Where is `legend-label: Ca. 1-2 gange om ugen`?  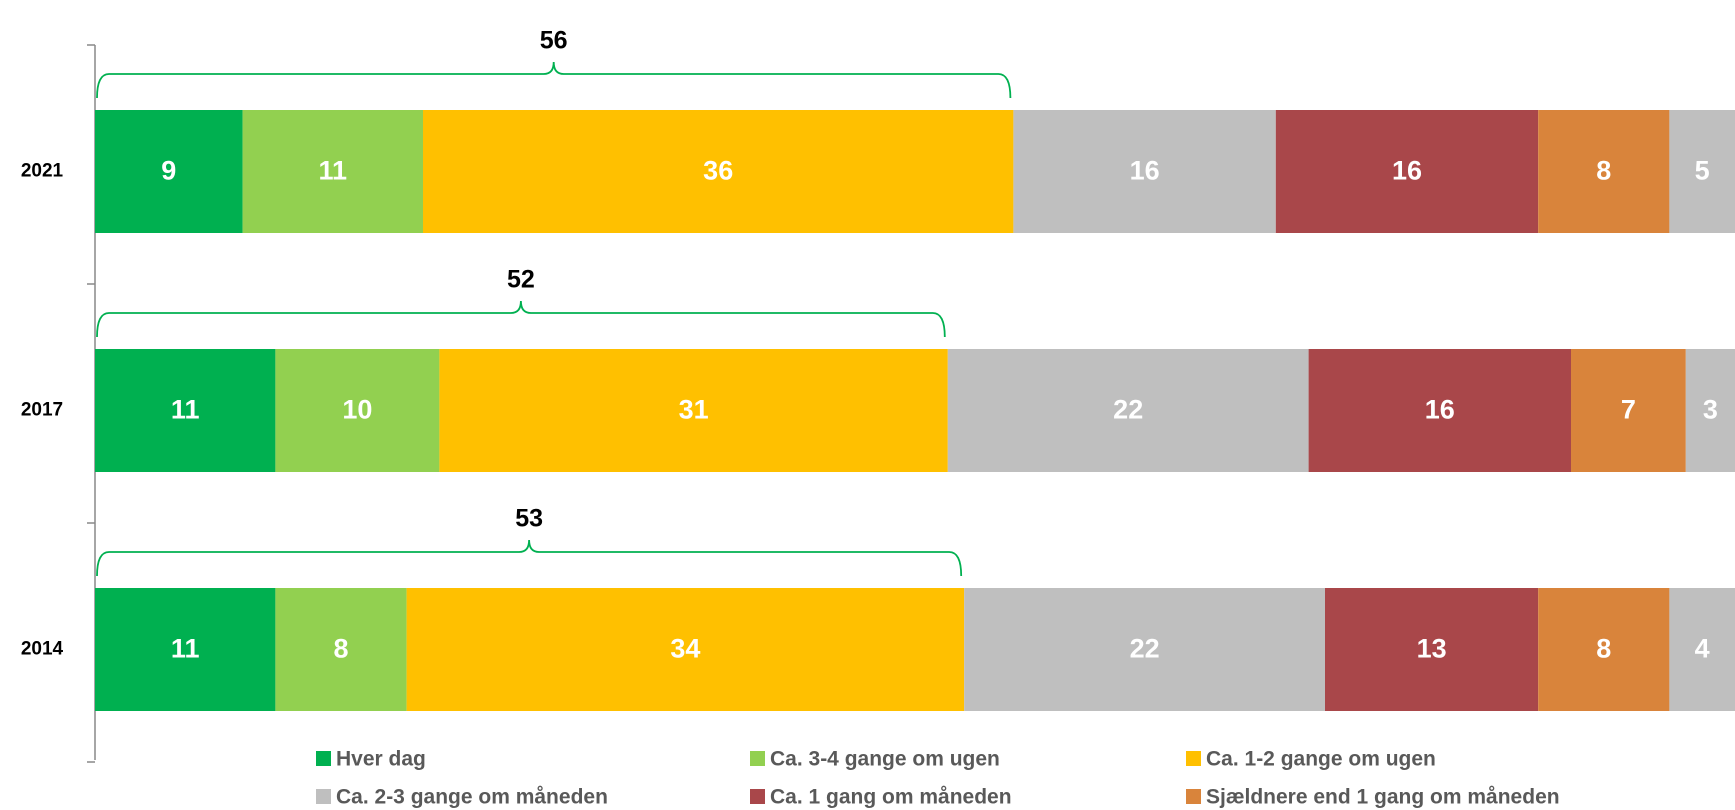
legend-label: Ca. 1-2 gange om ugen is located at coordinates (1321, 759).